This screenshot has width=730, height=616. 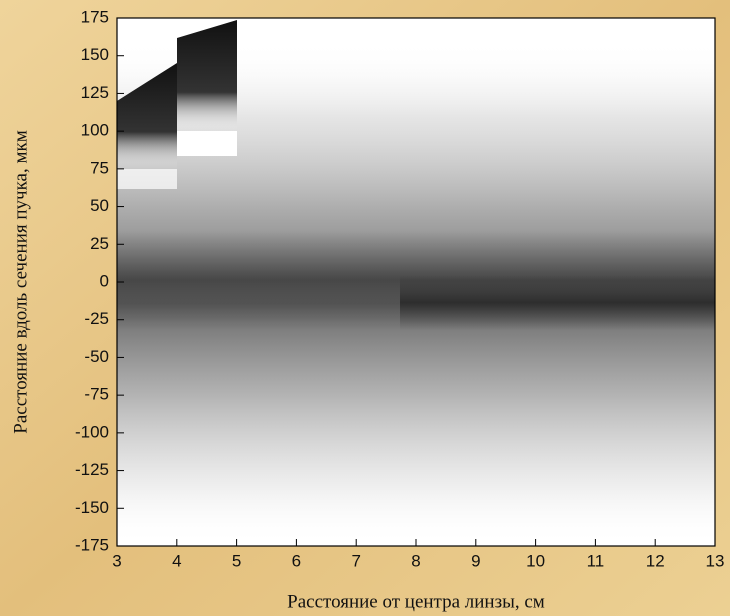 What do you see at coordinates (99, 167) in the screenshot?
I see `y-tick-label: 75` at bounding box center [99, 167].